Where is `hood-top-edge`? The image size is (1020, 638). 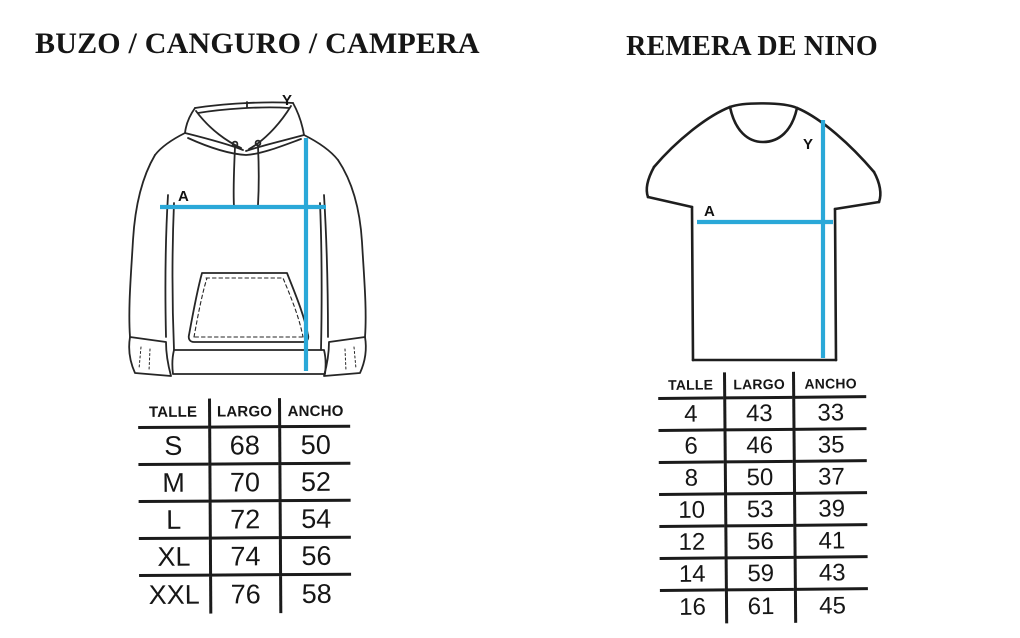
hood-top-edge is located at coordinates (244, 105).